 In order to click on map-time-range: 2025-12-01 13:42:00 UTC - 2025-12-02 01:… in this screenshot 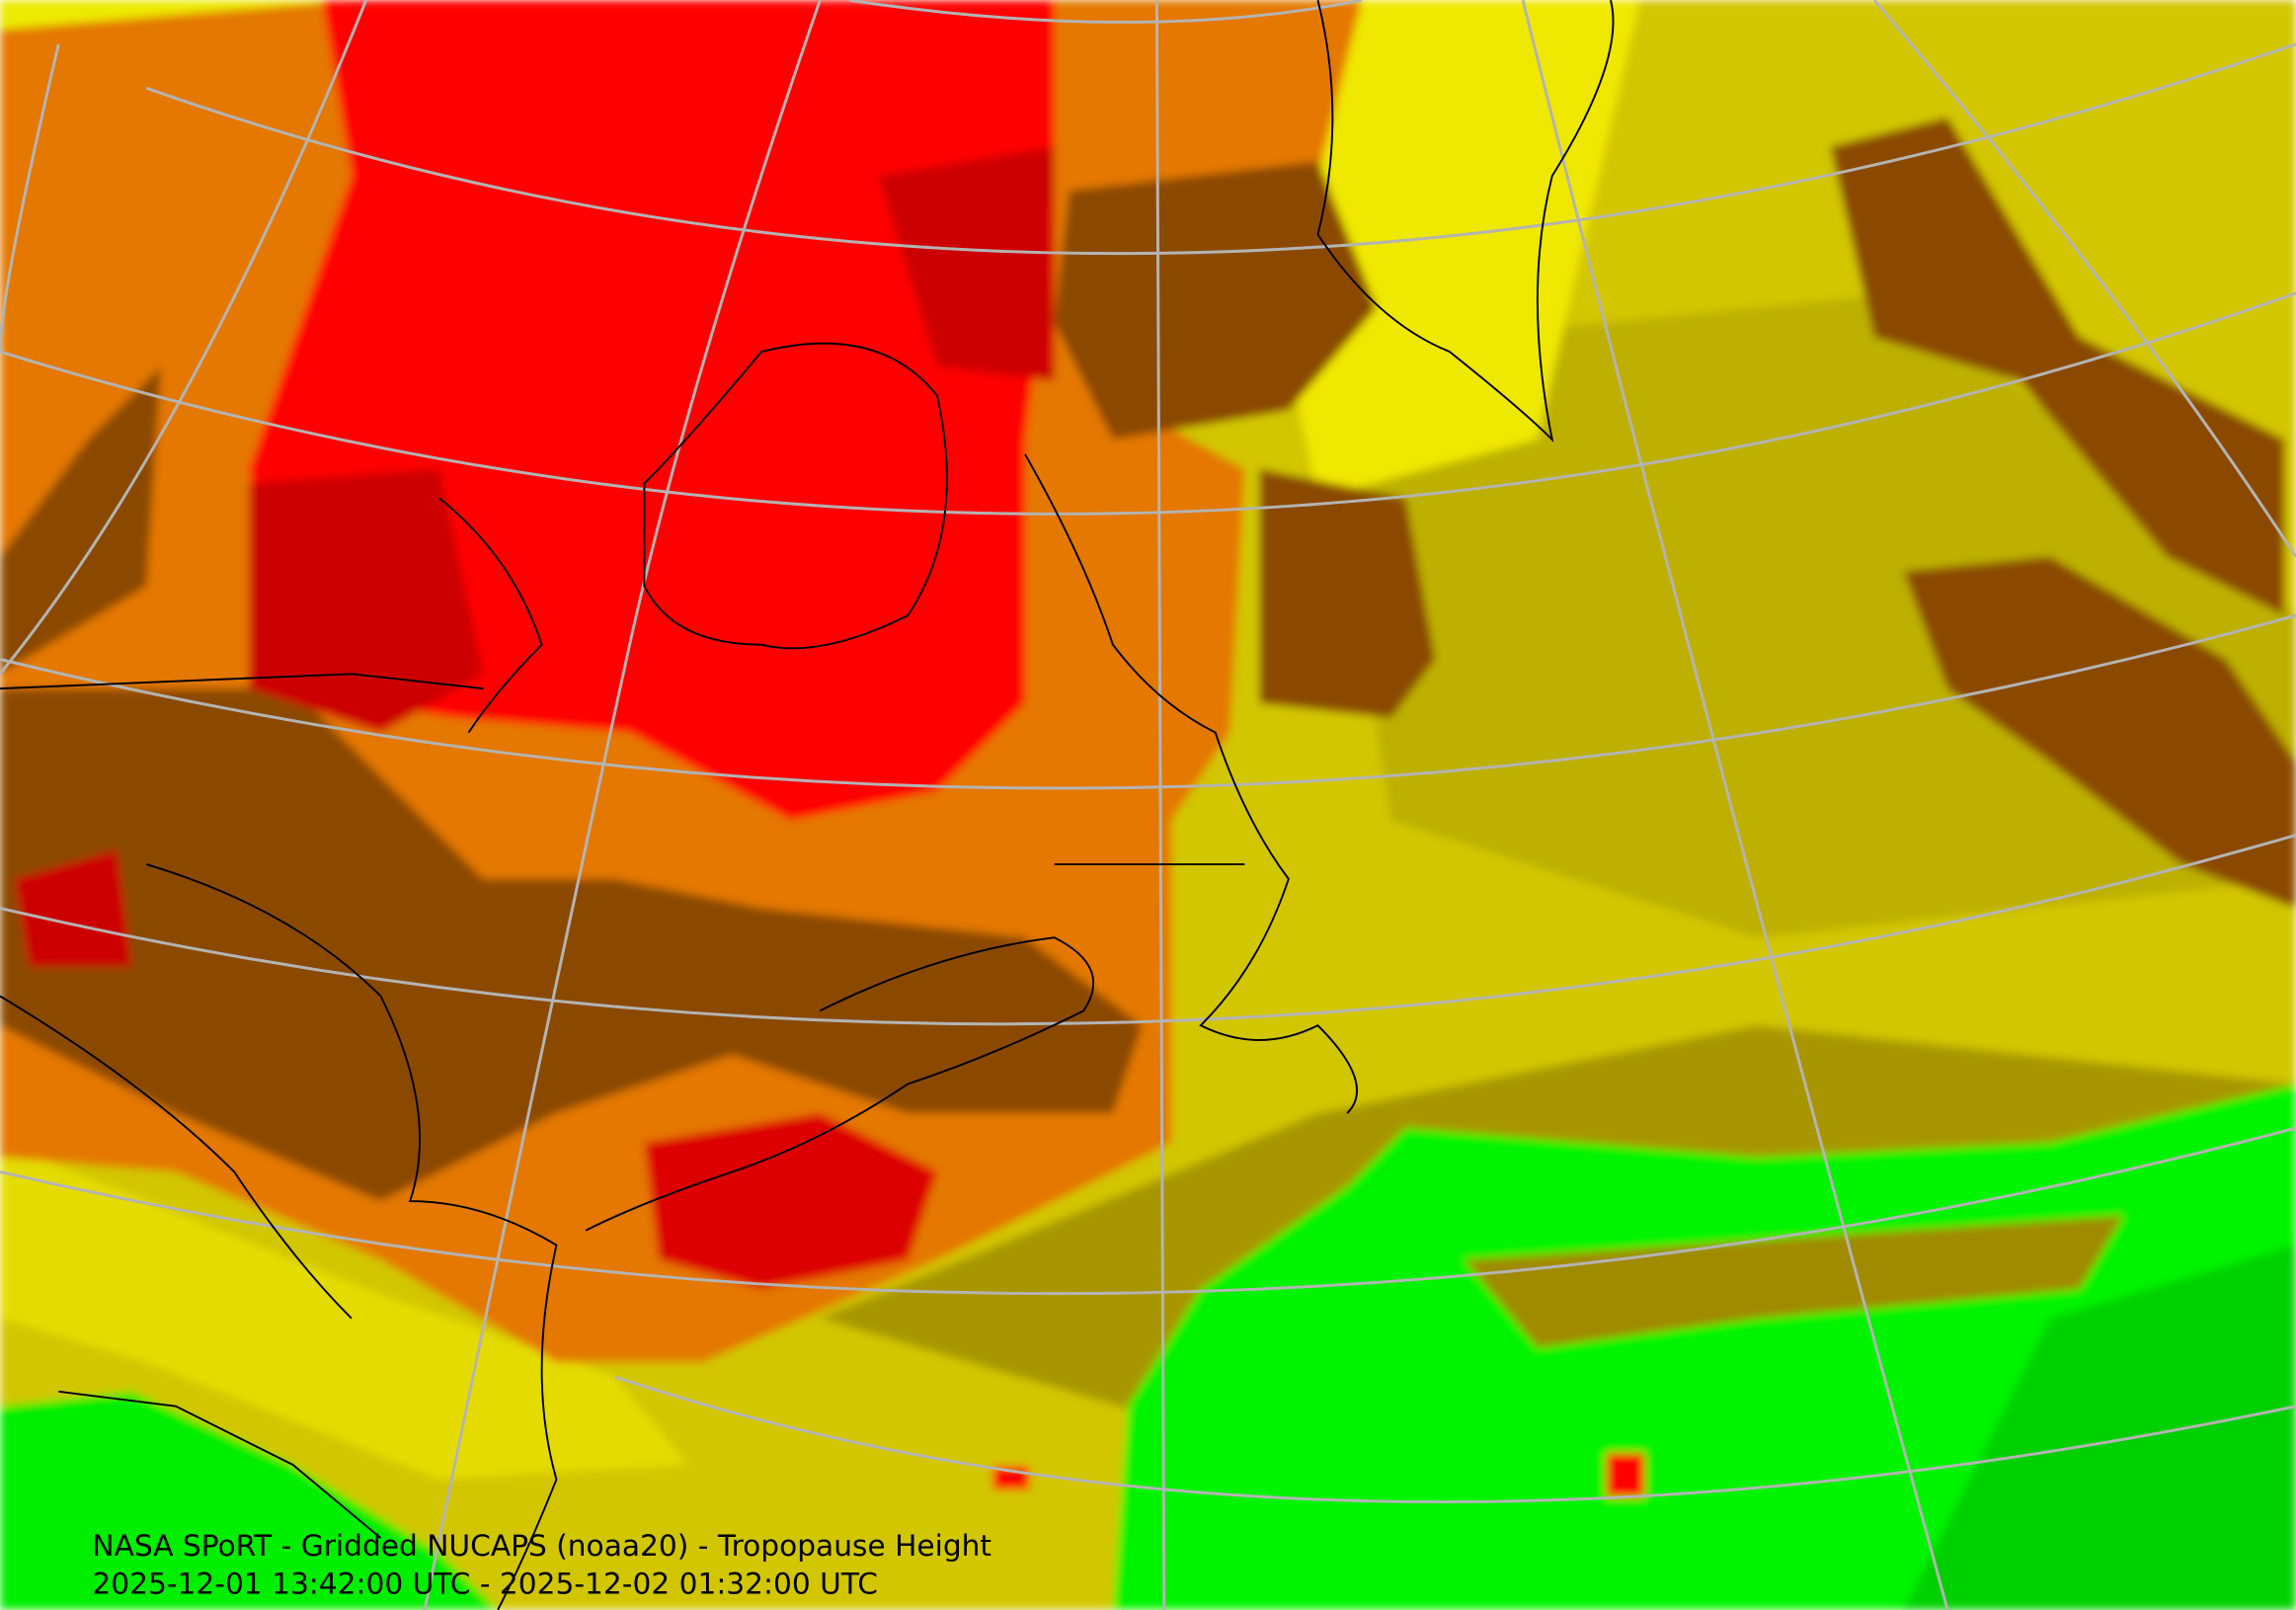, I will do `click(485, 1583)`.